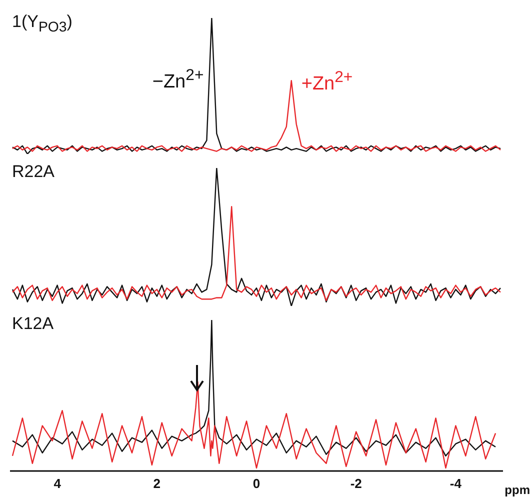  What do you see at coordinates (356, 484) in the screenshot?
I see `x-tick-label: -2` at bounding box center [356, 484].